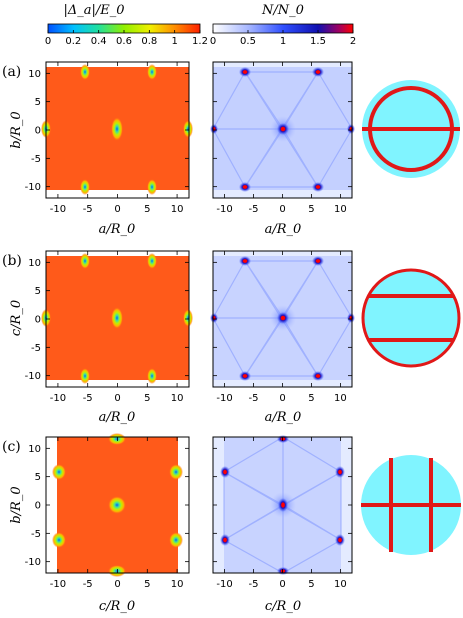 The image size is (463, 618). What do you see at coordinates (99, 41) in the screenshot?
I see `colorbar-tick-label: 0.4` at bounding box center [99, 41].